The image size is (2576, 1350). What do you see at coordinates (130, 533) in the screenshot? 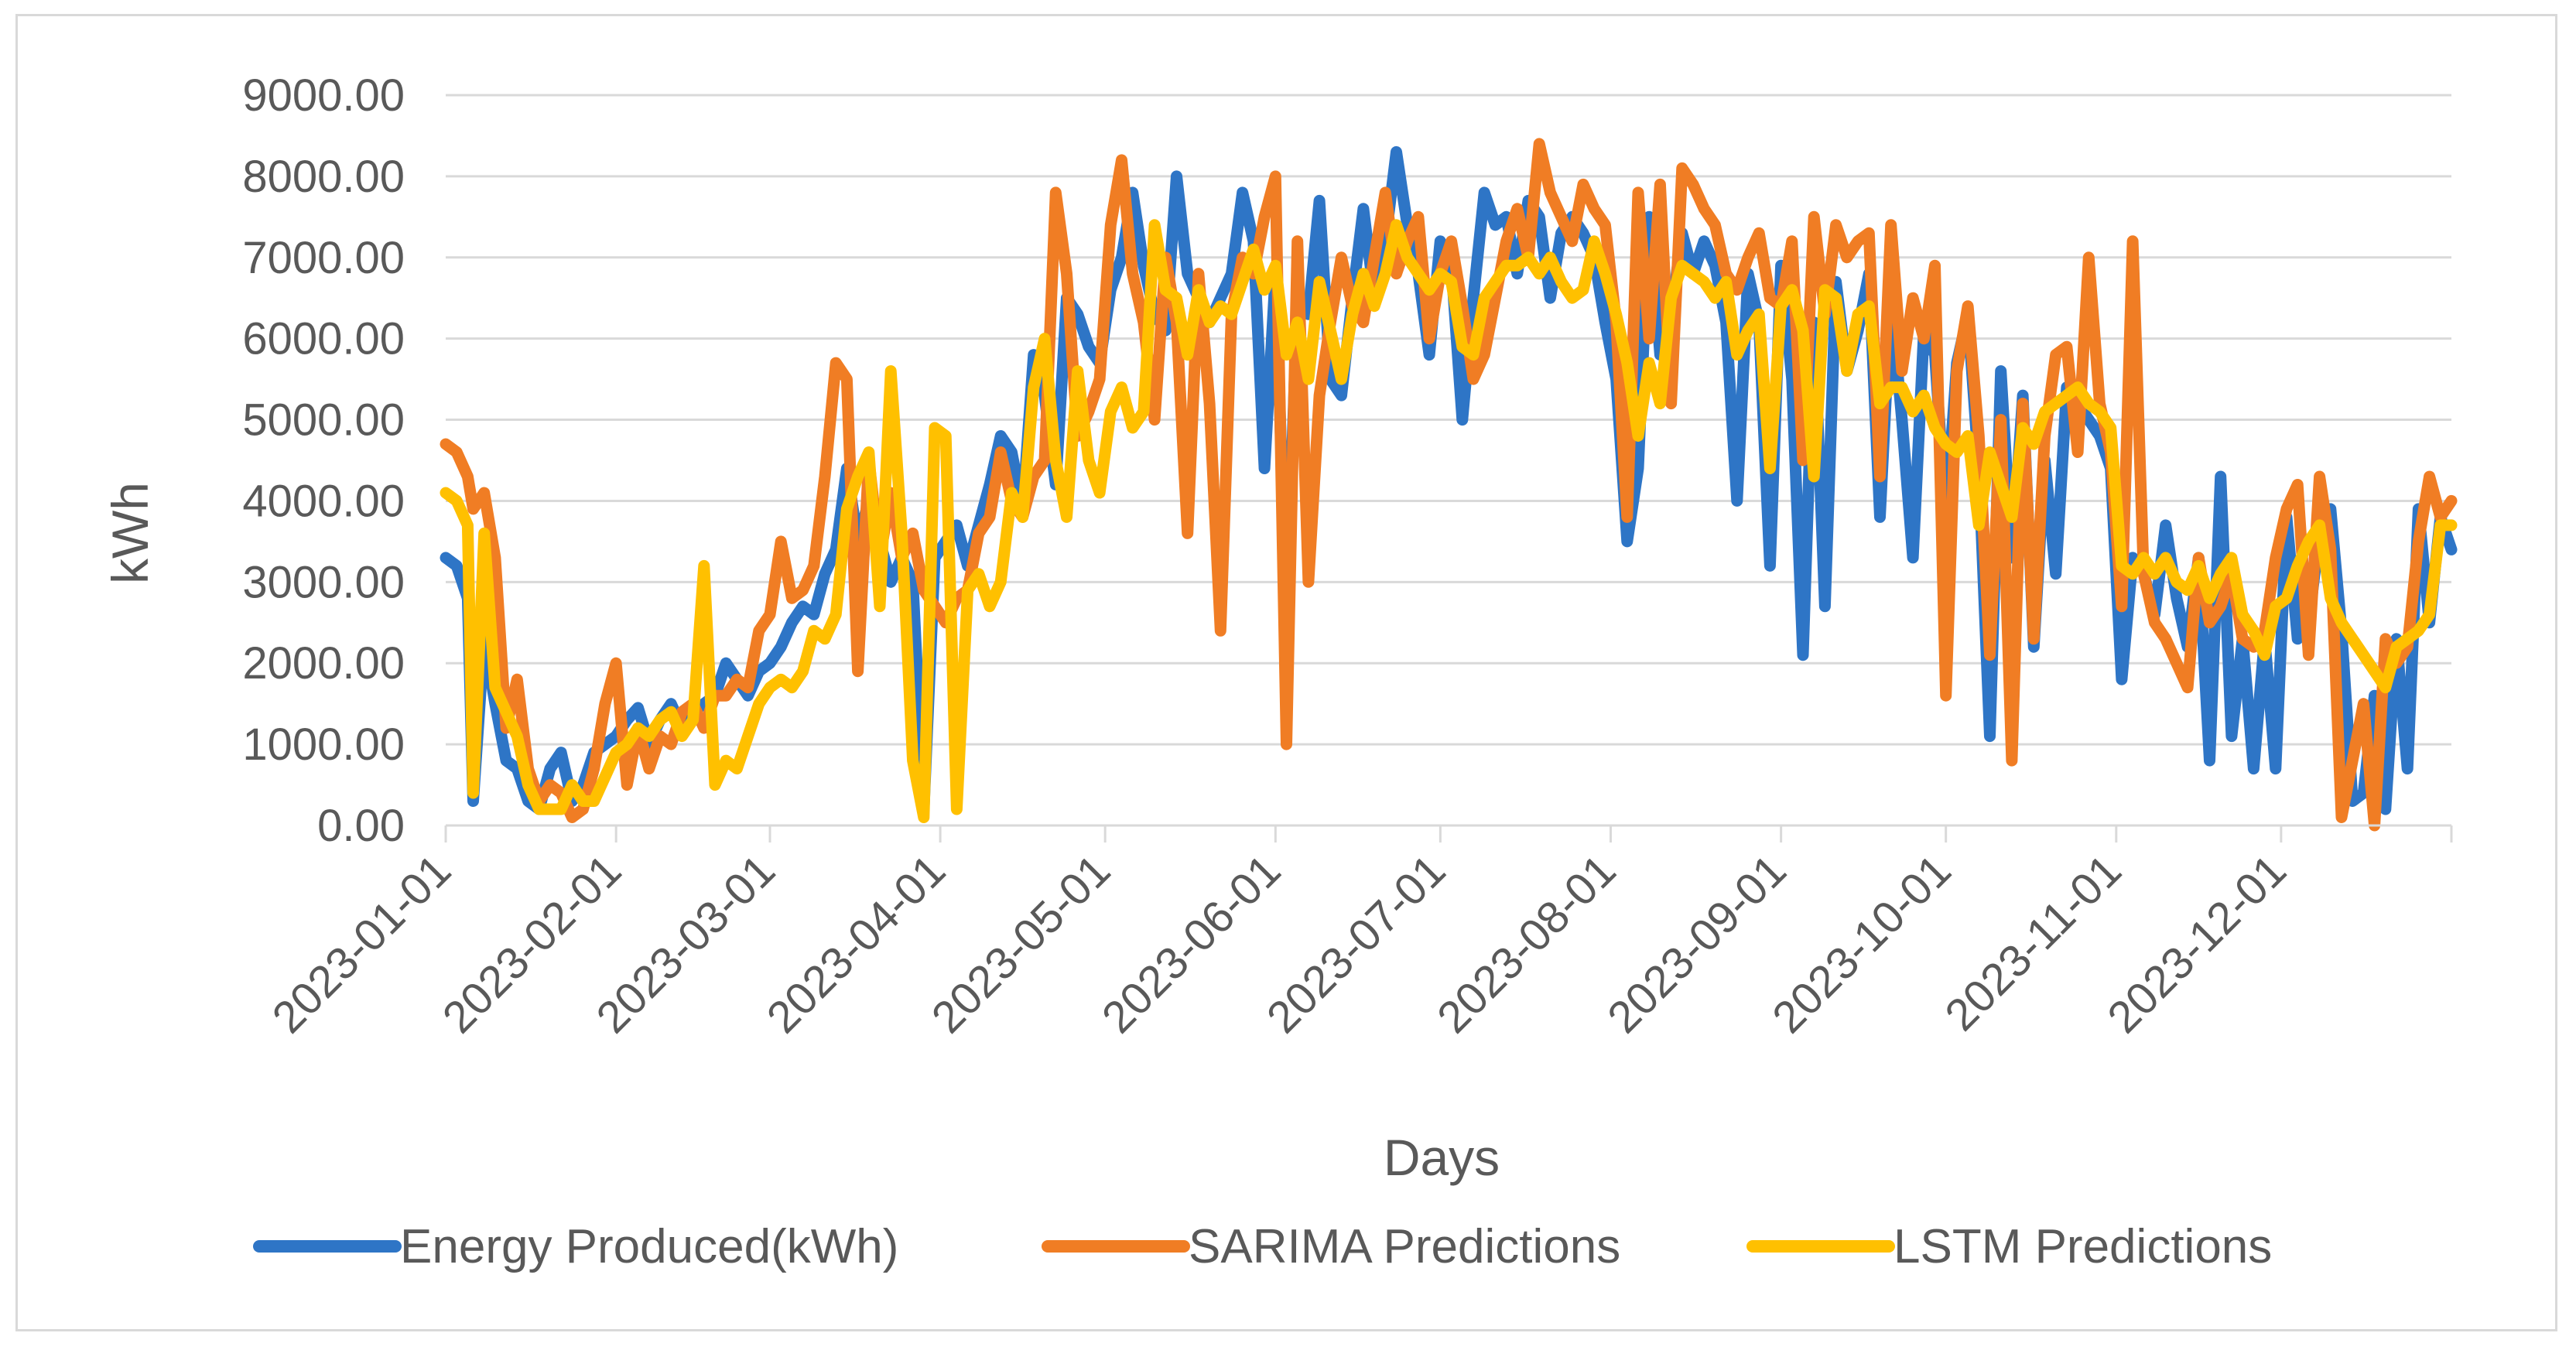
I see `y-axis-title: kWh` at bounding box center [130, 533].